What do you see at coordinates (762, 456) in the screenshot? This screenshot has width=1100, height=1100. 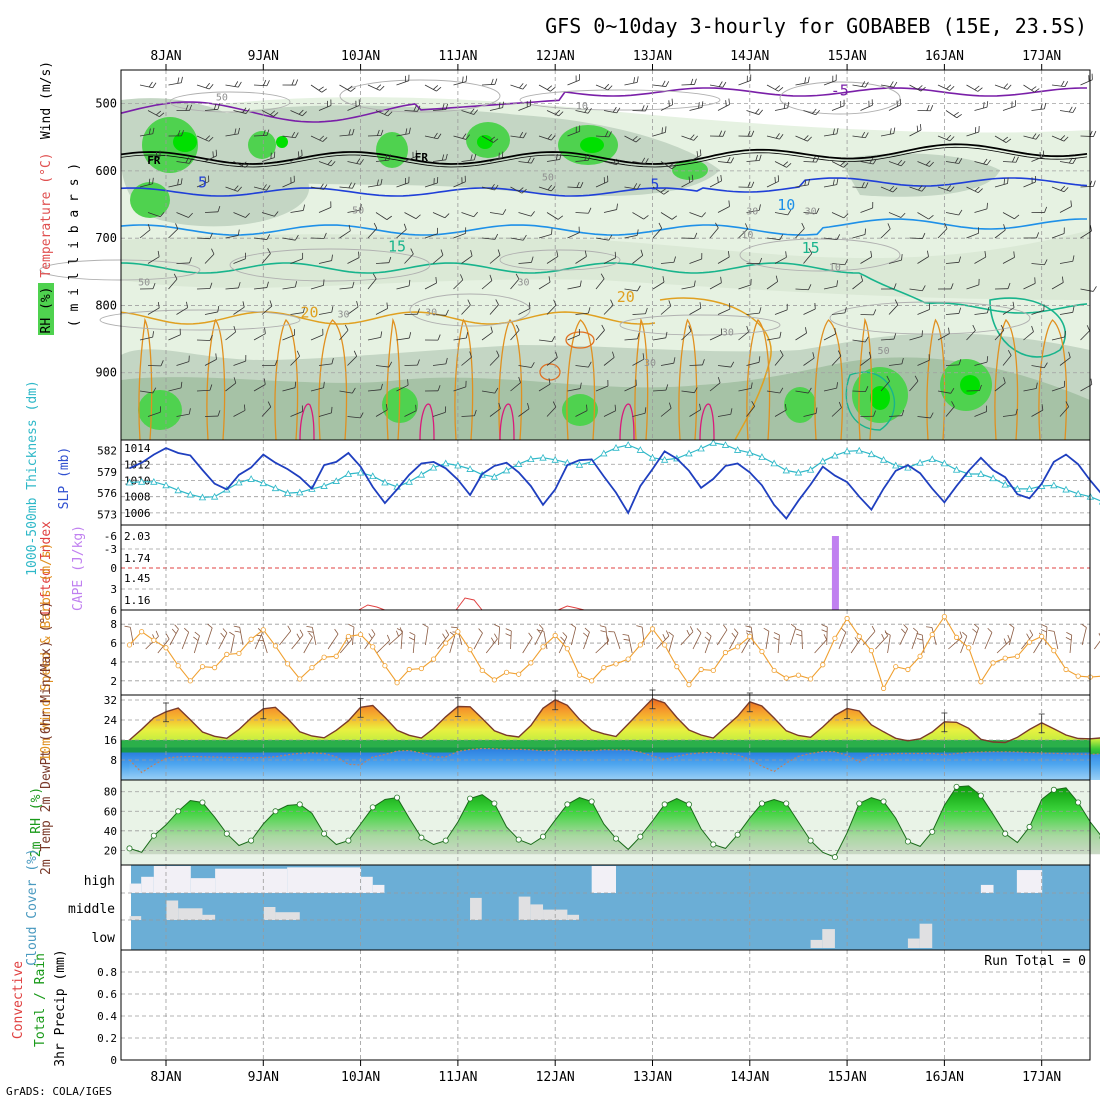 I see `thickness-point` at bounding box center [762, 456].